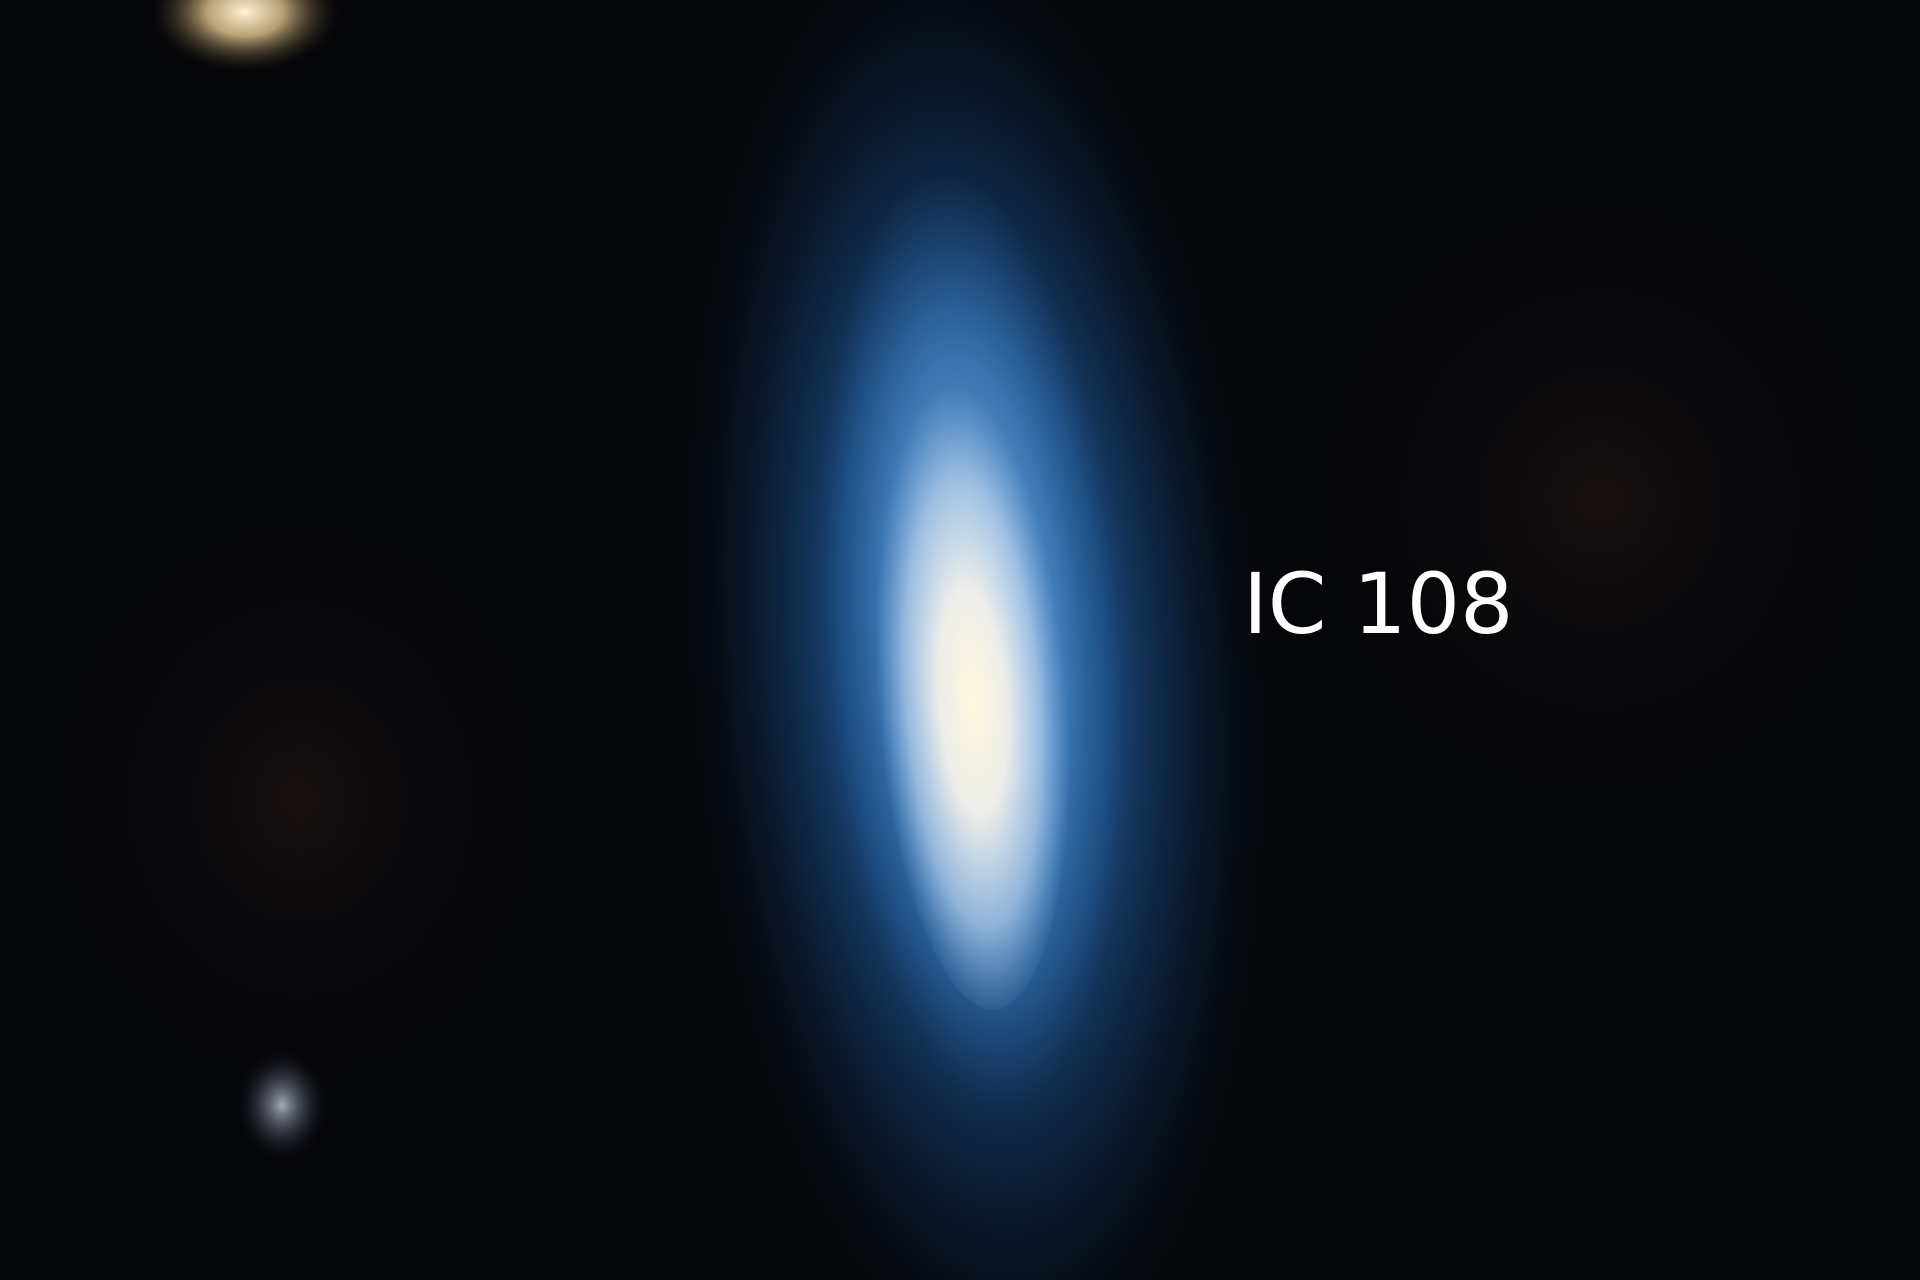 Image resolution: width=1920 pixels, height=1280 pixels. Describe the element at coordinates (300, 800) in the screenshot. I see `background-glow` at that location.